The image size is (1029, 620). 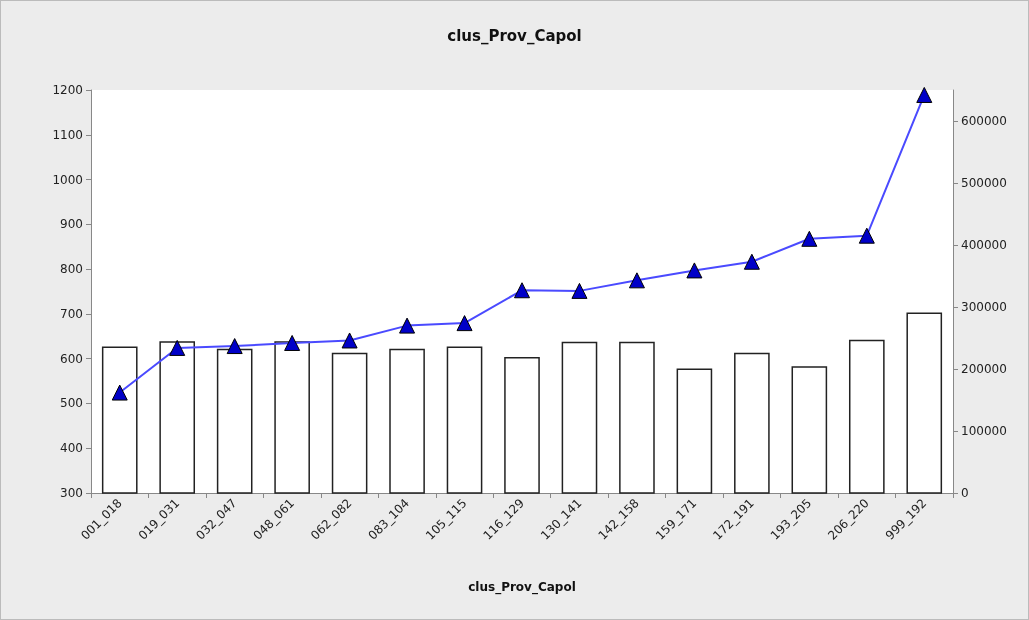 What do you see at coordinates (71, 403) in the screenshot?
I see `y-tick-label: 500` at bounding box center [71, 403].